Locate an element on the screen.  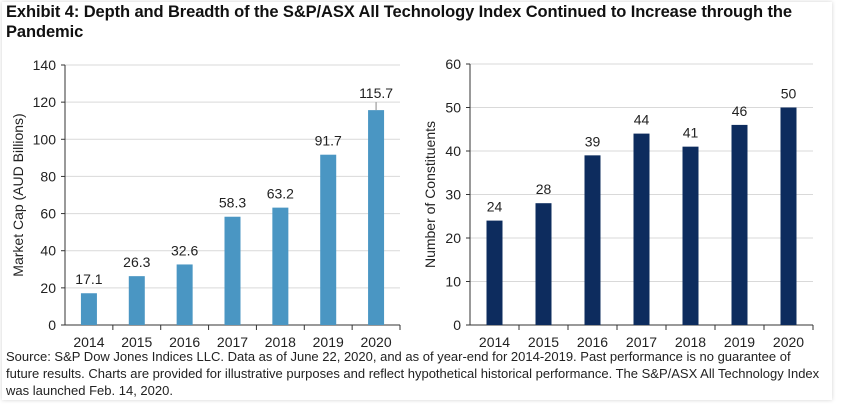
data-label: 46 is located at coordinates (740, 111).